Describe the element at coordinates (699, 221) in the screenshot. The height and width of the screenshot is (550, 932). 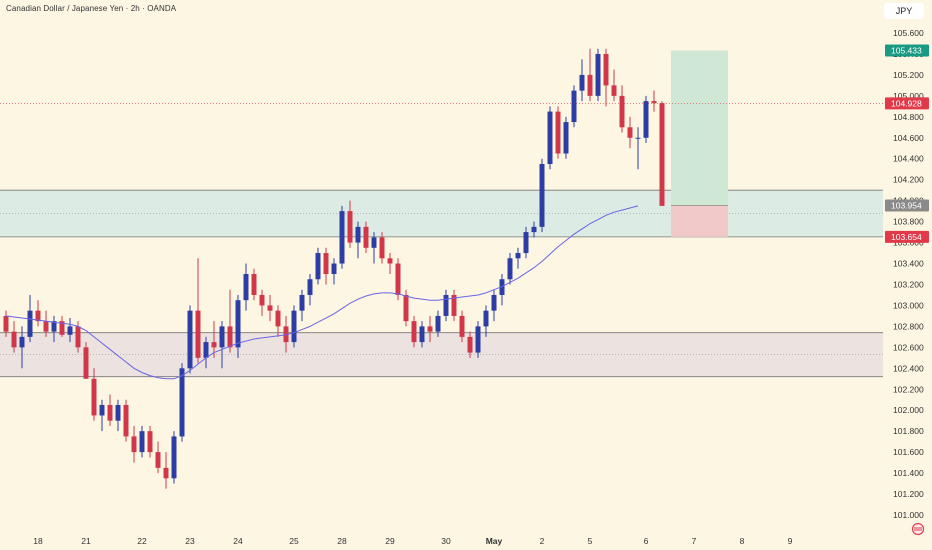
I see `stop-zone` at that location.